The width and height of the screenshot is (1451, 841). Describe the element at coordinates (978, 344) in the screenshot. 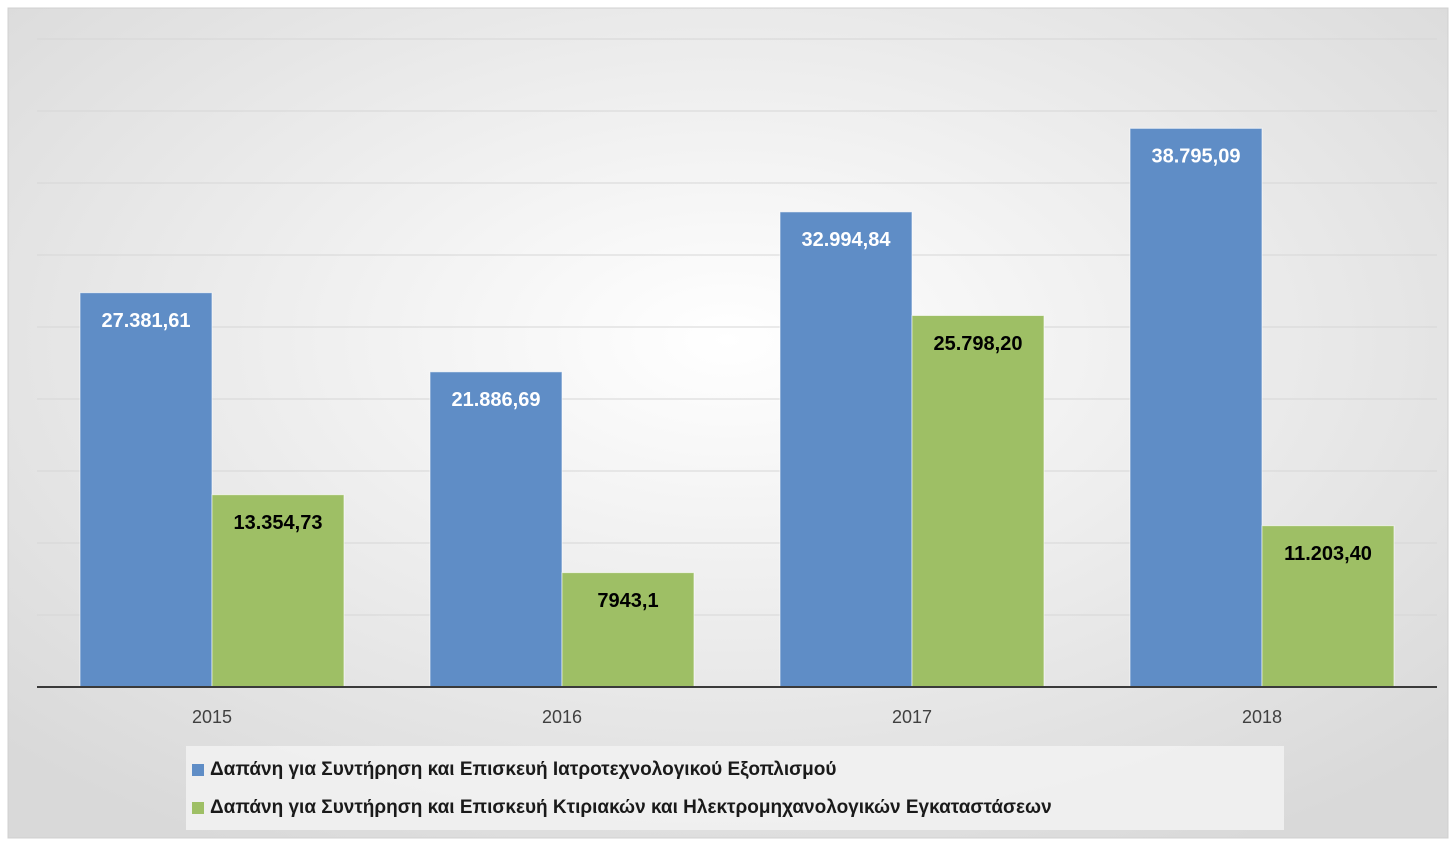

I see `data-label: 25.798,20` at that location.